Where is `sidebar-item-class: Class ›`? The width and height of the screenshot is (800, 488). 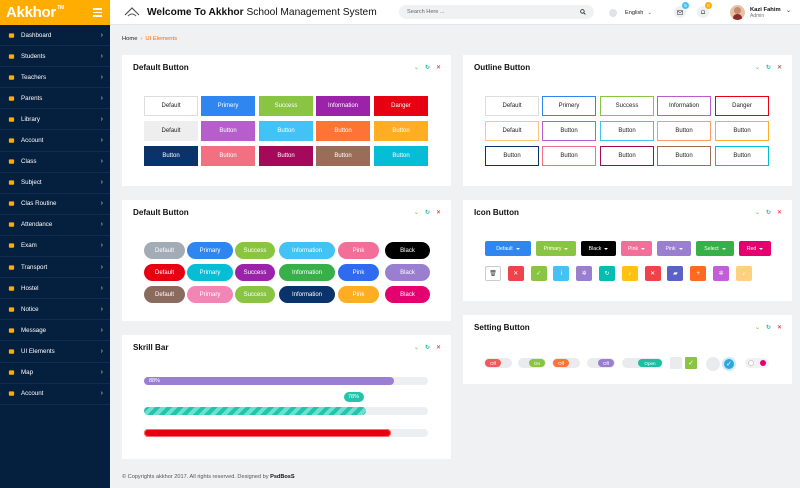 sidebar-item-class: Class › is located at coordinates (55, 162).